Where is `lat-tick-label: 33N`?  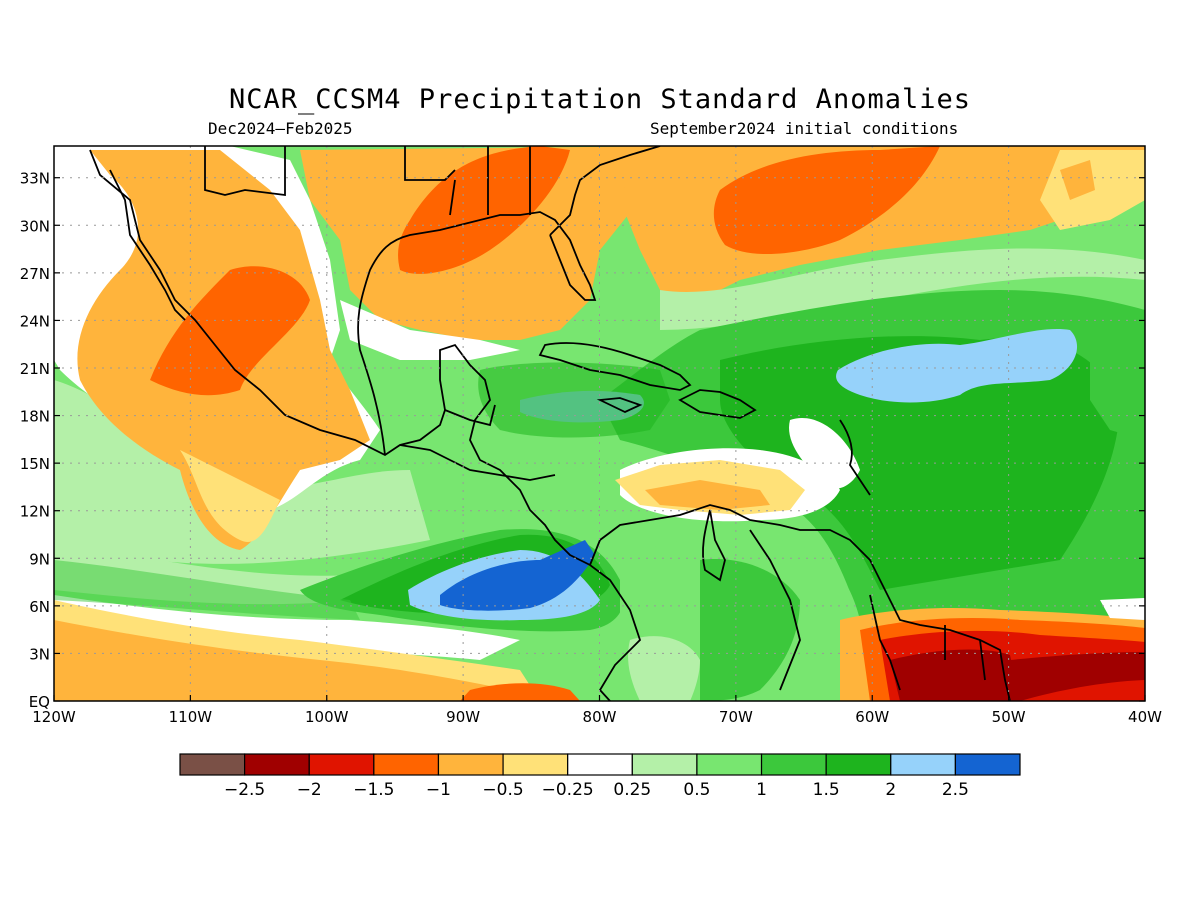 lat-tick-label: 33N is located at coordinates (35, 179).